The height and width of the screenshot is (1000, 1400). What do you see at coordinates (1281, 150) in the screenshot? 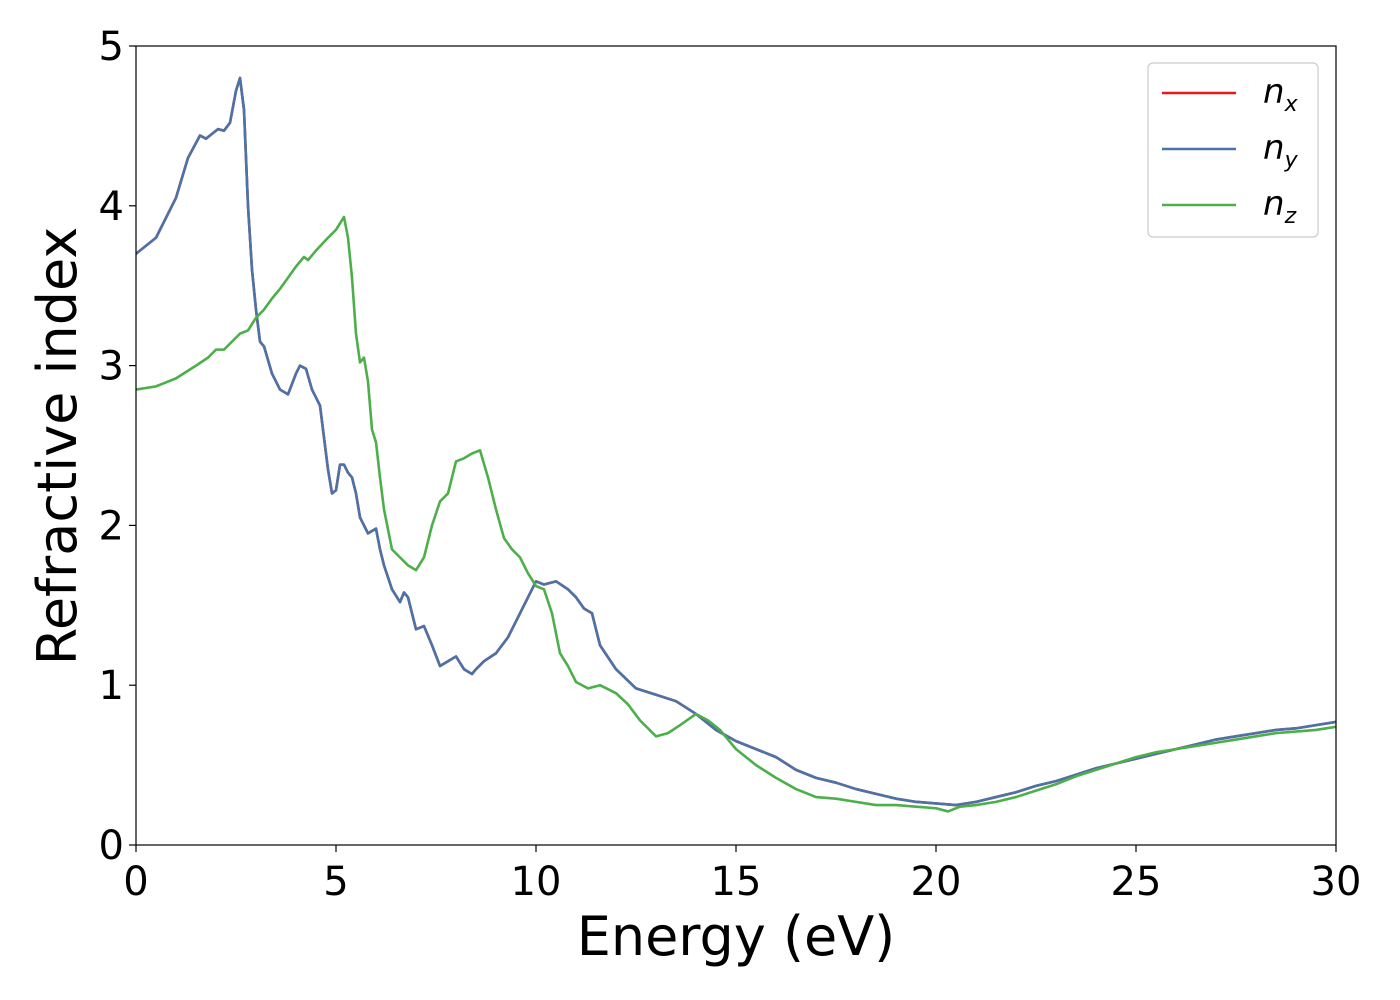
I see `legend-label-y: ny` at bounding box center [1281, 150].